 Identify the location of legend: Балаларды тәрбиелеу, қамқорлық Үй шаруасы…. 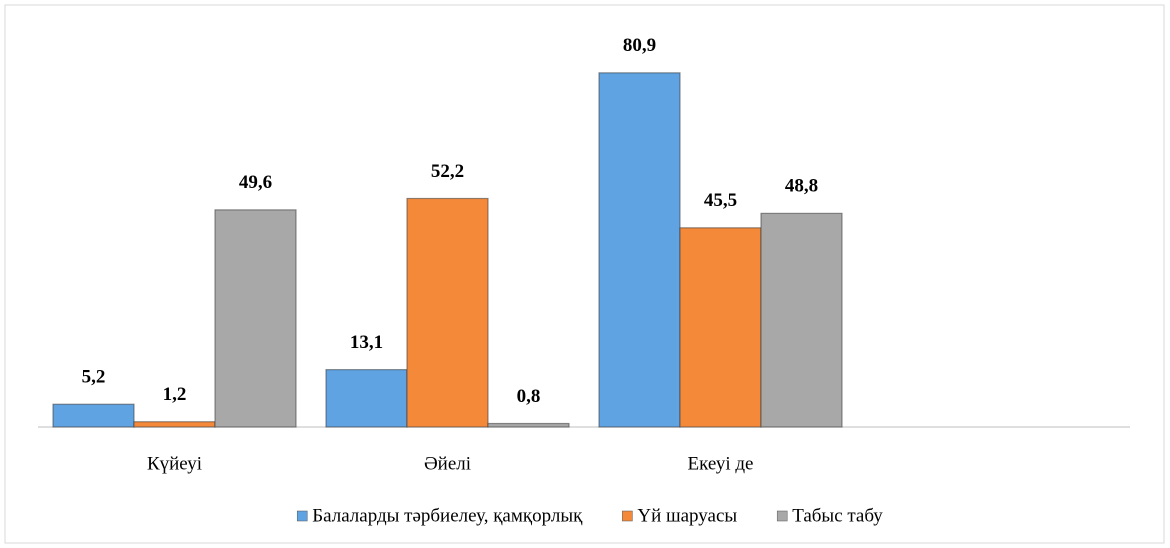
(589, 515).